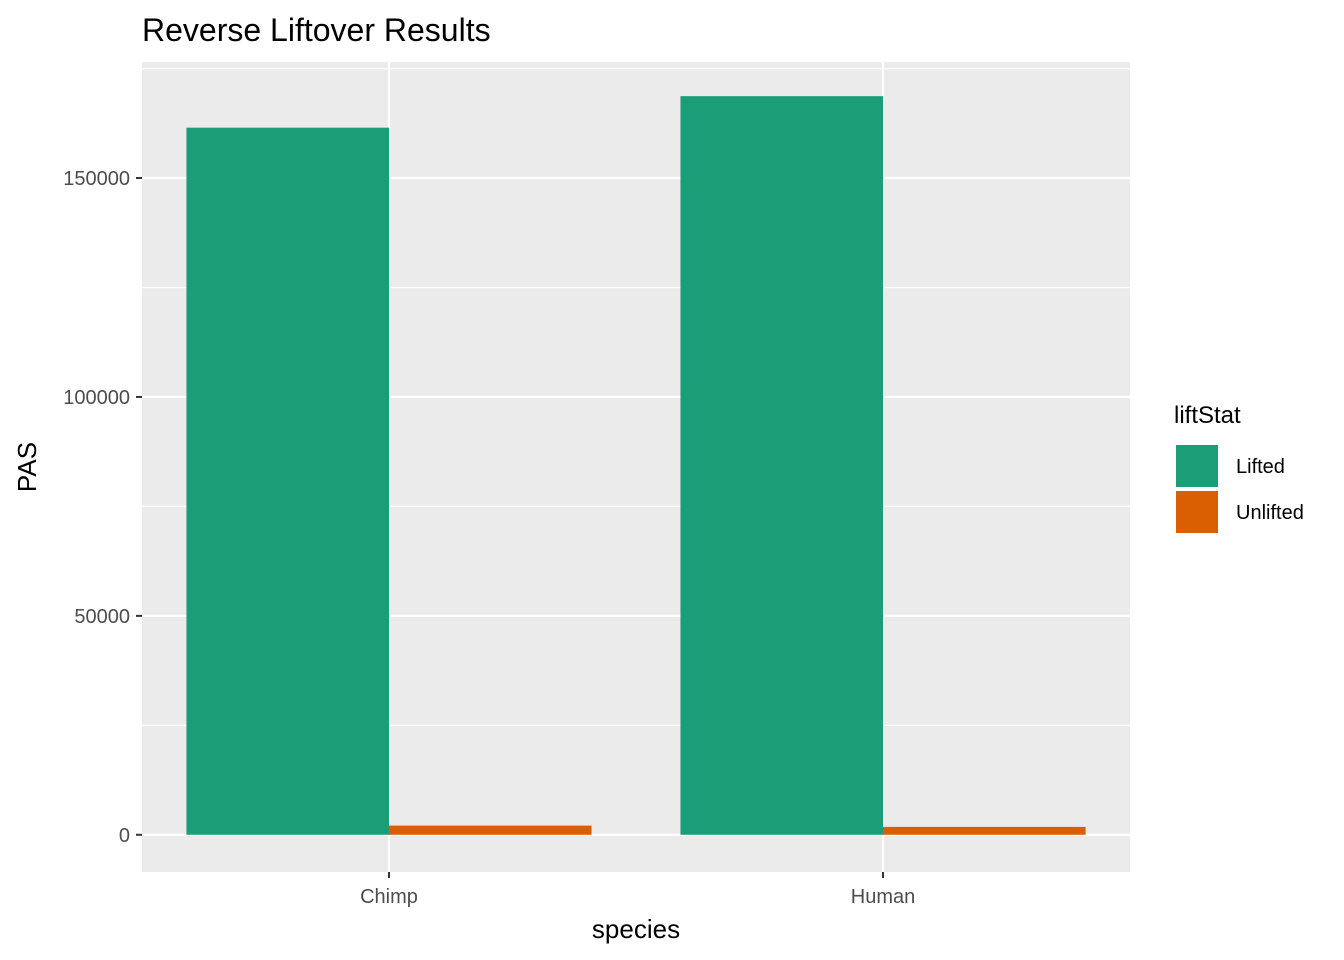  I want to click on legend-label-unlifted: Unlifted, so click(1270, 513).